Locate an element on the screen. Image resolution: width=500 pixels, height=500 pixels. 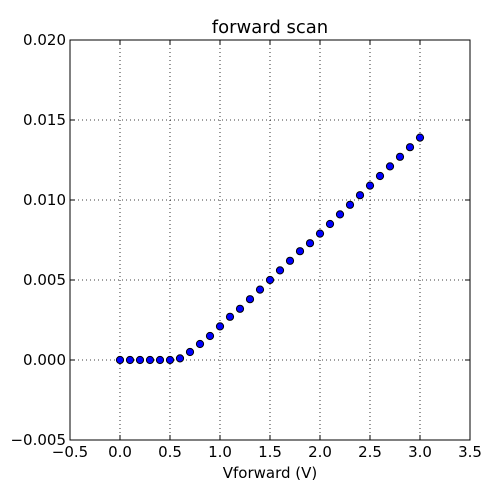
y-tick-label: 0.010 is located at coordinates (44, 200).